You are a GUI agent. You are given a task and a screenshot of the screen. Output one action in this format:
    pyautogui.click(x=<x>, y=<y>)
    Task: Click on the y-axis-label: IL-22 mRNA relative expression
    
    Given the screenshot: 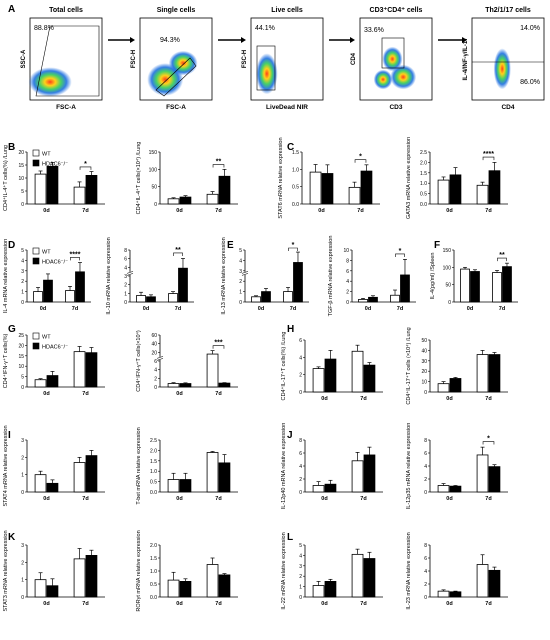 What is the action you would take?
    pyautogui.click(x=284, y=570)
    